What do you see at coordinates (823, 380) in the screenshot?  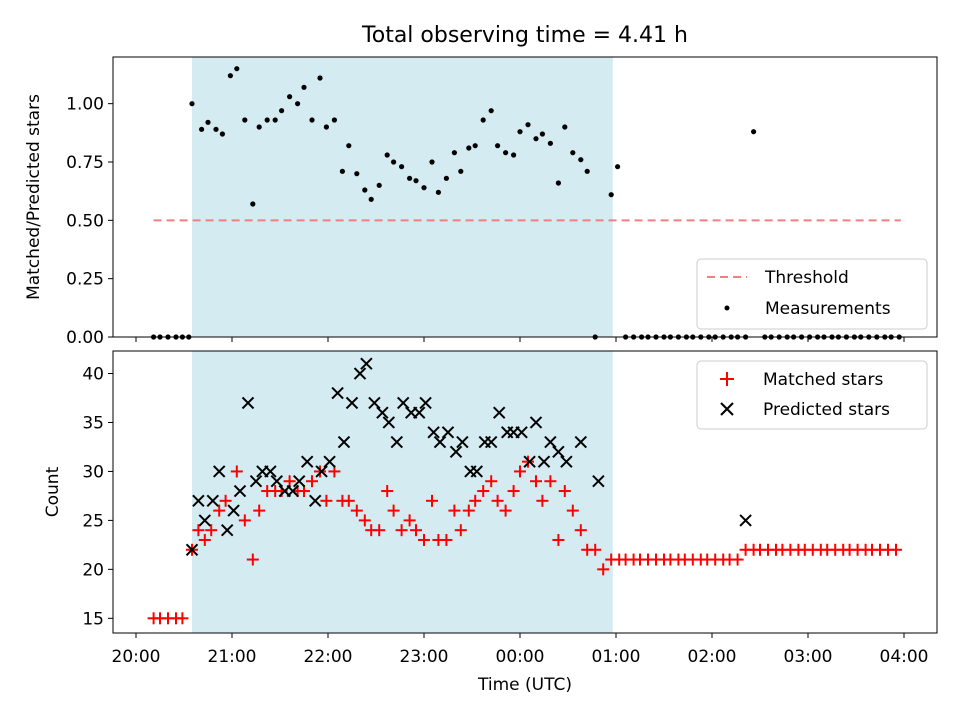 I see `legend-matched-label: Matched stars` at bounding box center [823, 380].